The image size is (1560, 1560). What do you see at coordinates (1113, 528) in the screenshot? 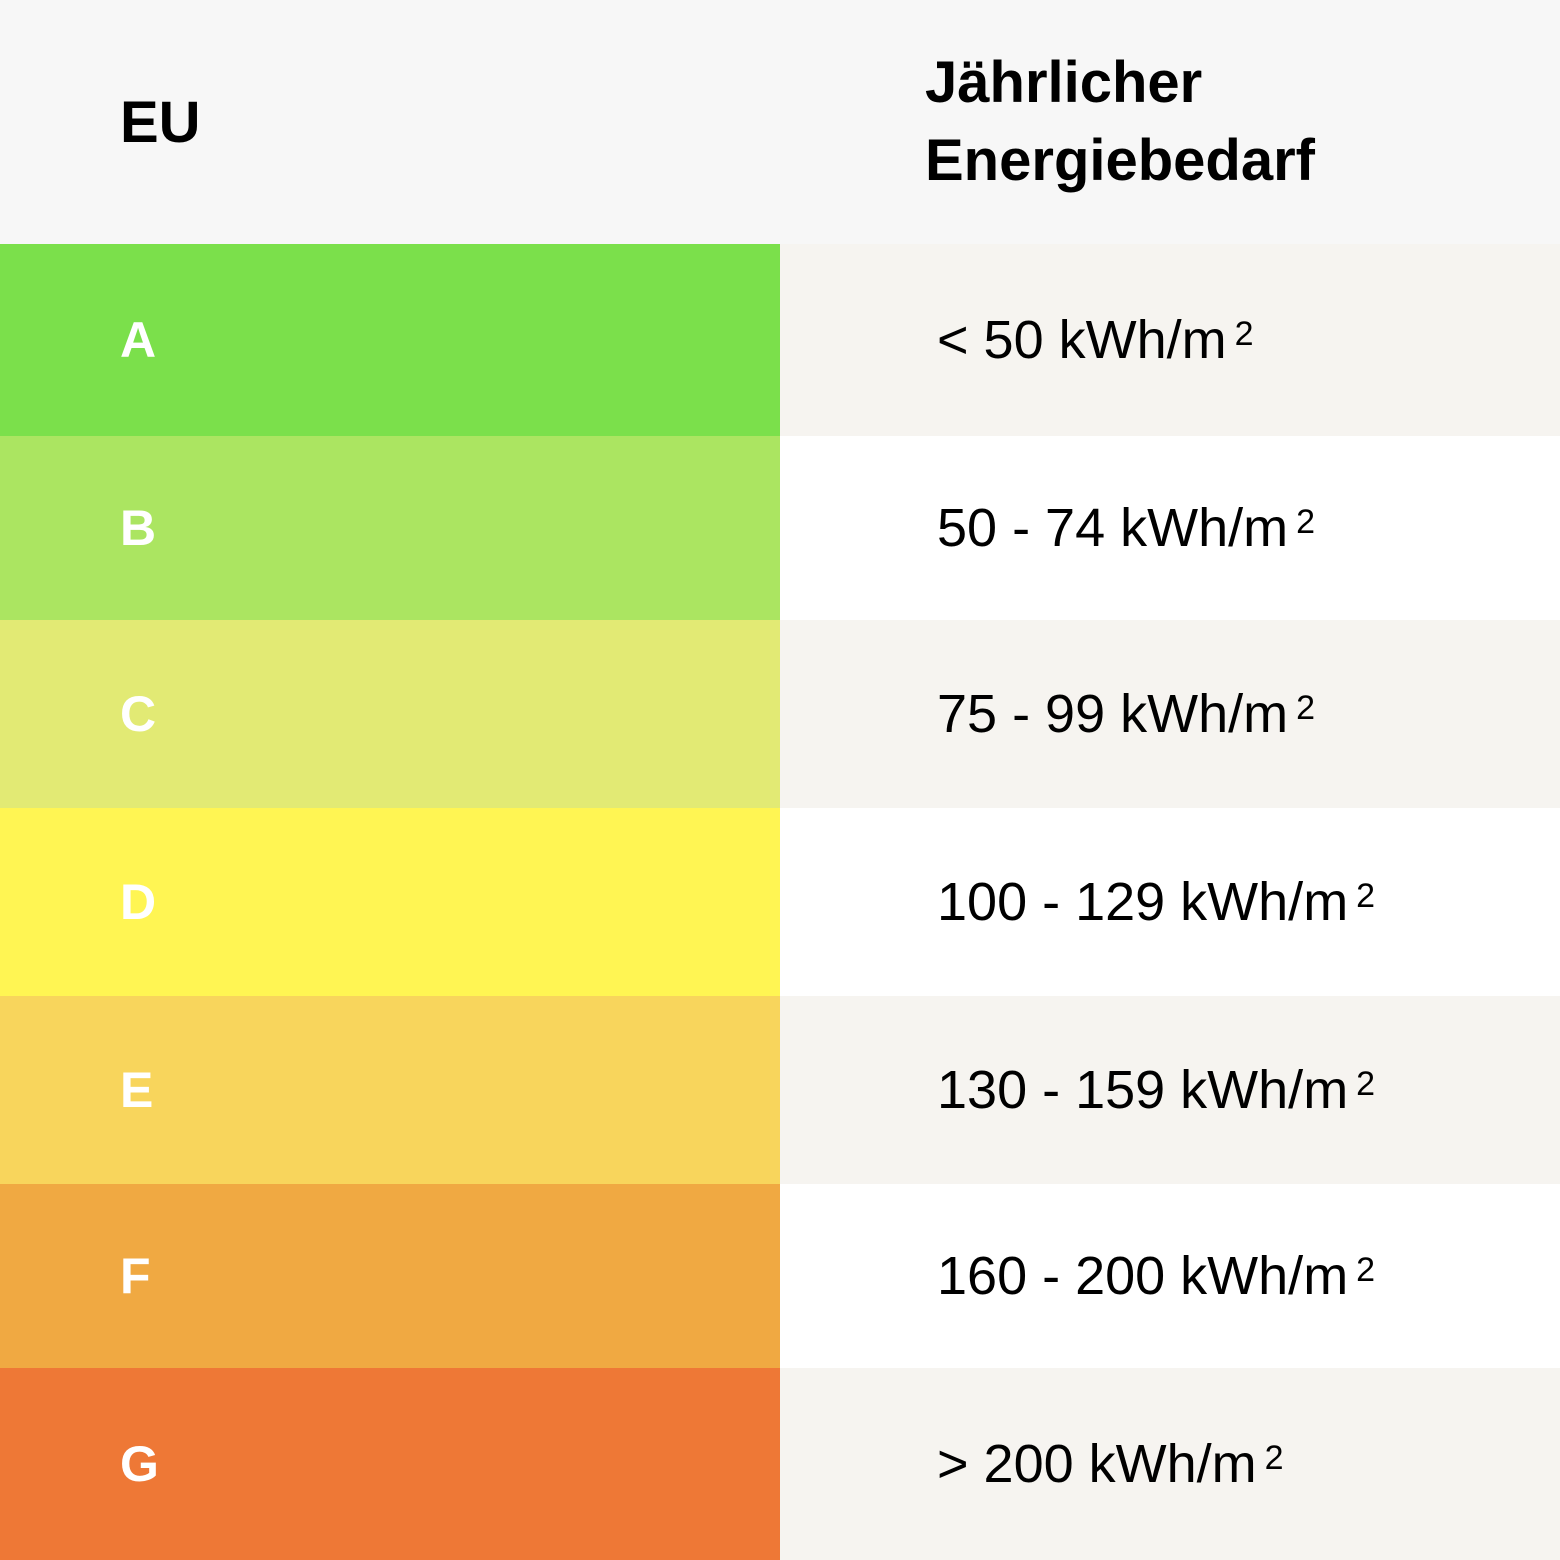
I see `value-text: 50 - 74 kWh/m` at bounding box center [1113, 528].